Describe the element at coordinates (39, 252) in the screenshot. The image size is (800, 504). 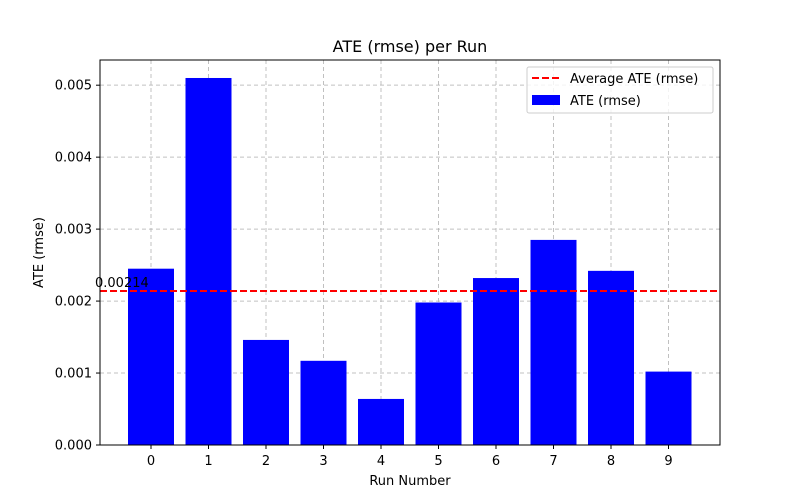
I see `y-axis-label: ATE (rmse)` at that location.